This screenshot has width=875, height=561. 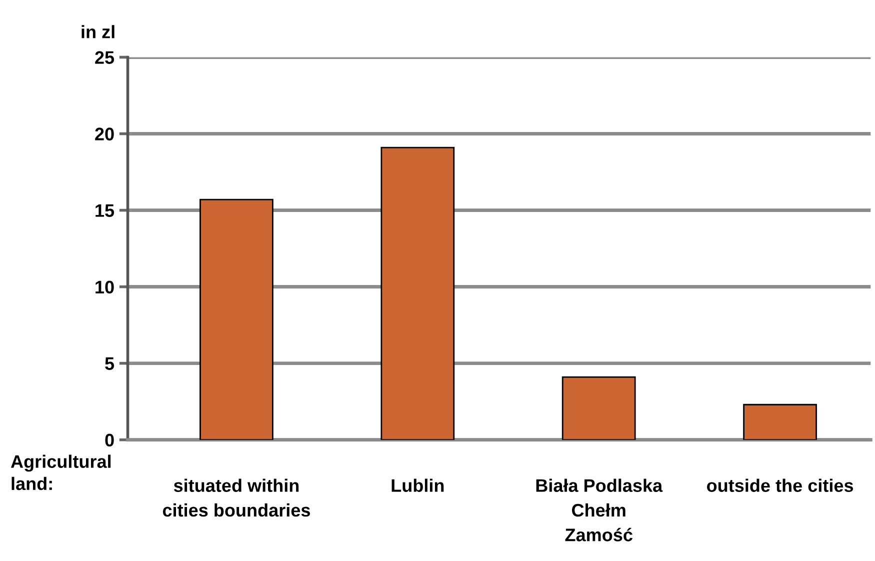 What do you see at coordinates (105, 287) in the screenshot?
I see `y-tick-label: 10` at bounding box center [105, 287].